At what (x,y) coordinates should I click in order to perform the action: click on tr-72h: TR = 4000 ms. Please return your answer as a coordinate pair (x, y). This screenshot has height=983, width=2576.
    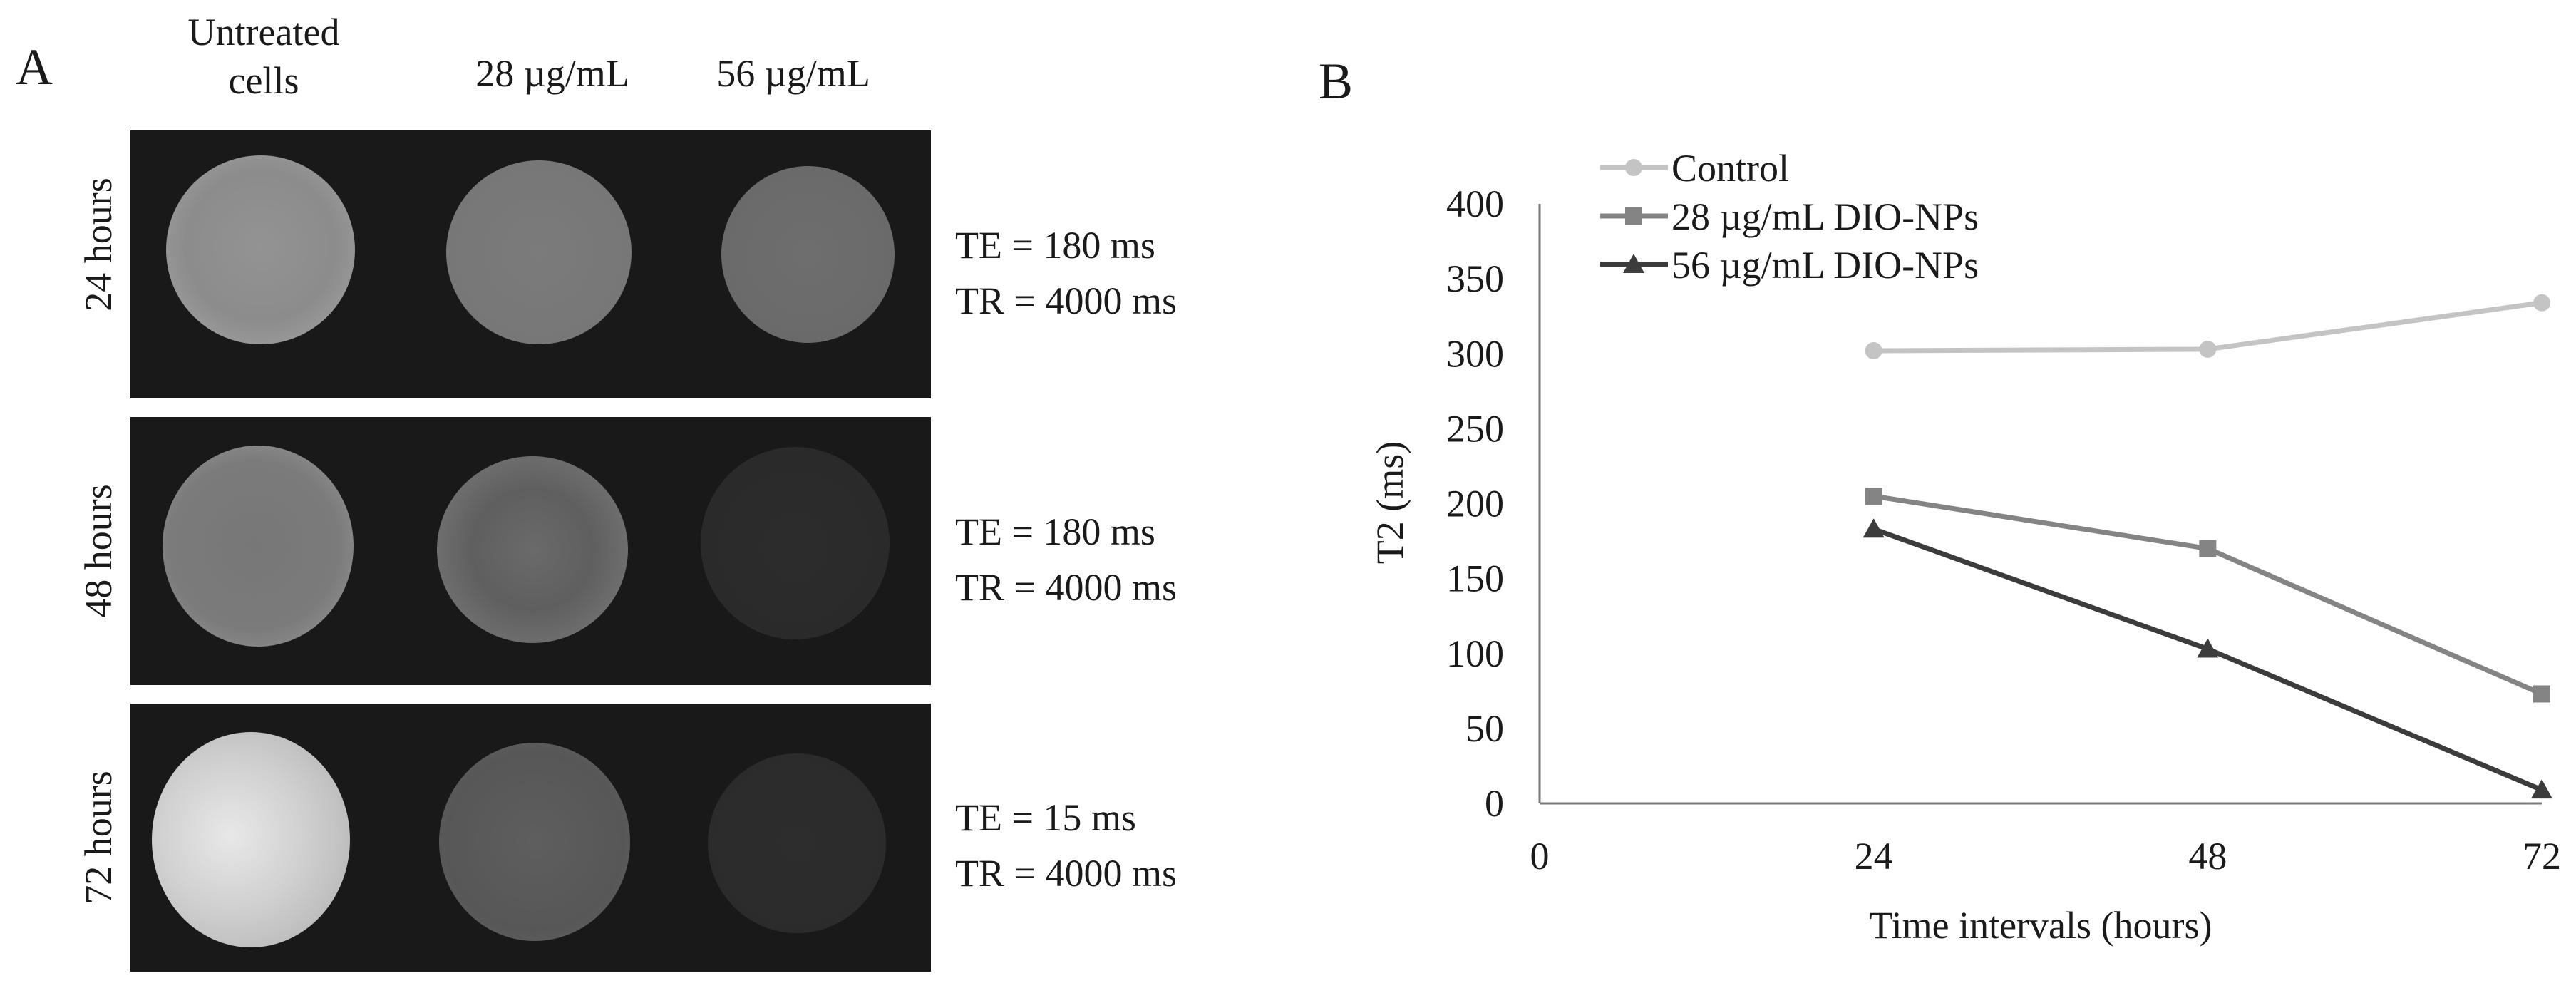
    Looking at the image, I should click on (1066, 873).